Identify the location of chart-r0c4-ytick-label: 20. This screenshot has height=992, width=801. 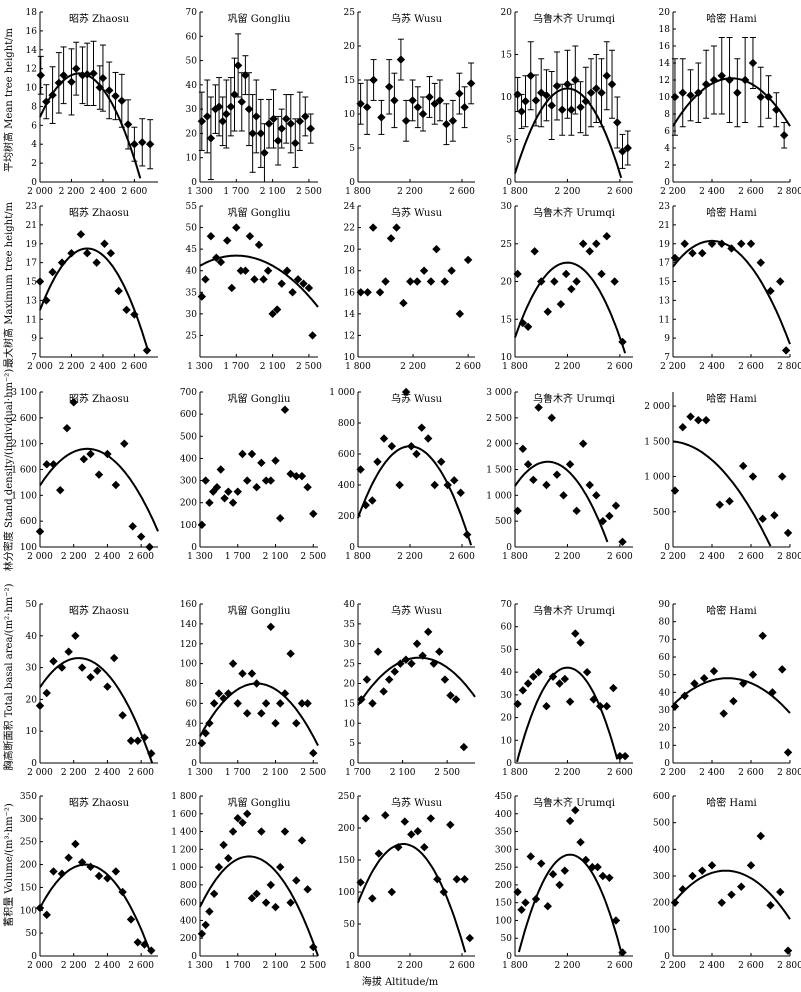
(665, 13).